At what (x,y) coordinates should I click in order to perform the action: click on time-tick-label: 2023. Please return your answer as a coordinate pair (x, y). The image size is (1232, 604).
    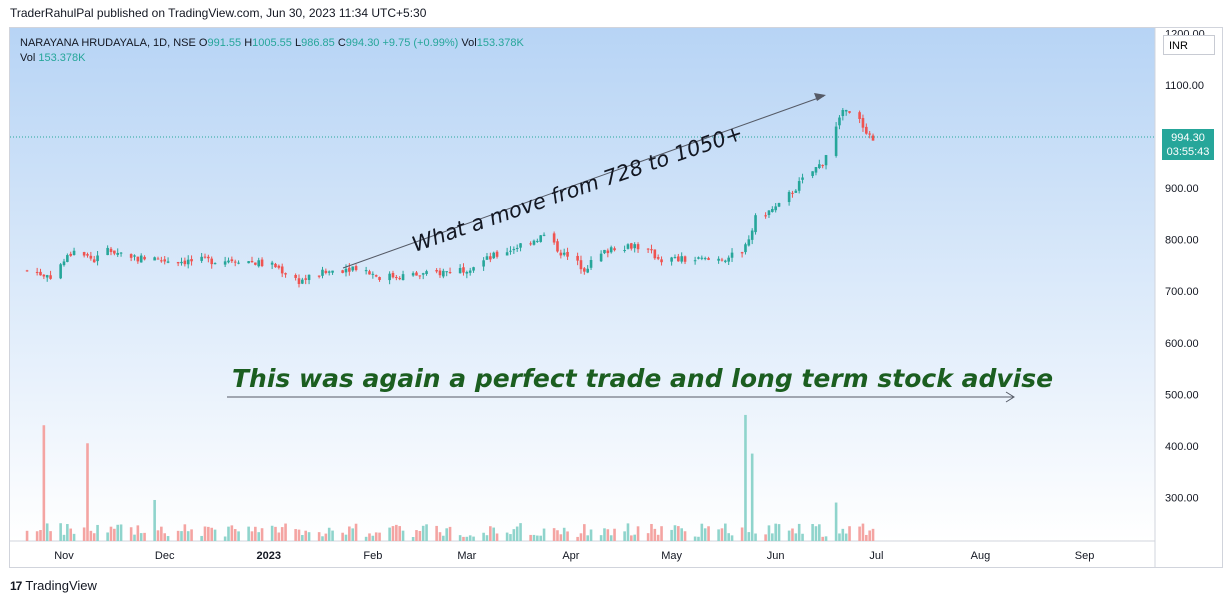
    Looking at the image, I should click on (269, 556).